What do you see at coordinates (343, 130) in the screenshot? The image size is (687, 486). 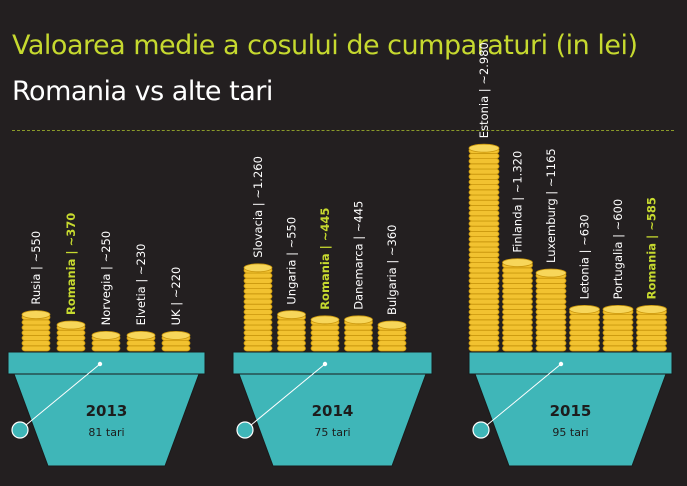 I see `title-divider` at bounding box center [343, 130].